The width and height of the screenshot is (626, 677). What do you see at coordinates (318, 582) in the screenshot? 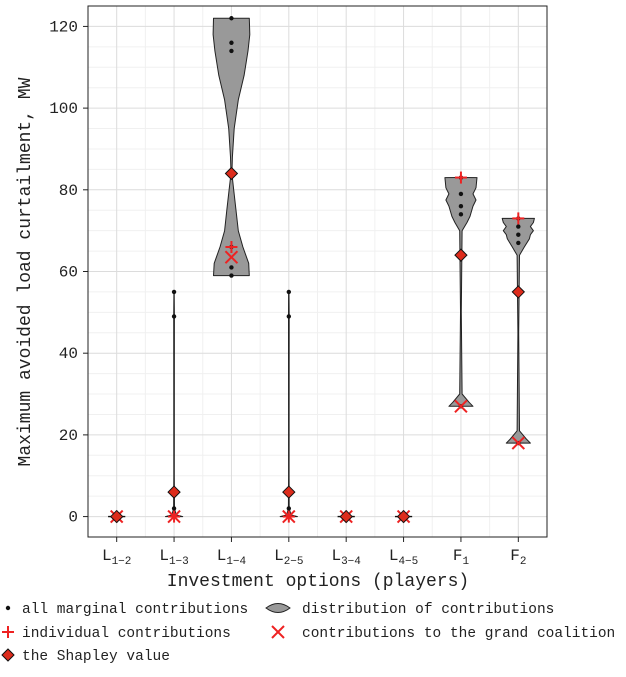
I see `x-axis-title: Investment options (players)` at bounding box center [318, 582].